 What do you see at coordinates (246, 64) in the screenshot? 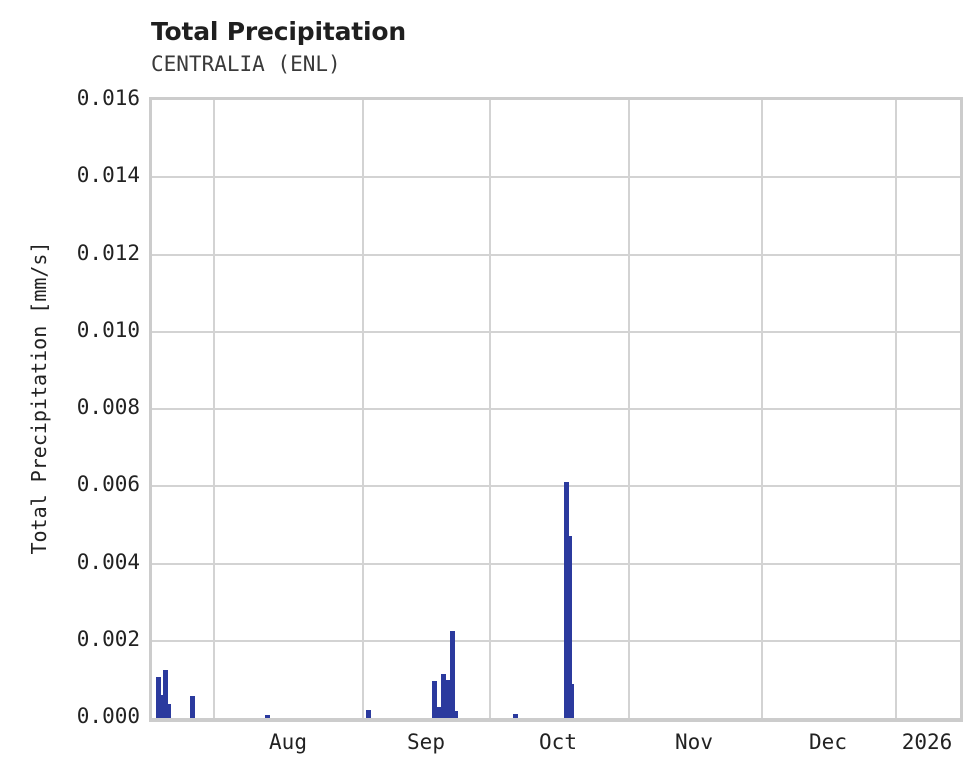
I see `chart-subtitle: CENTRALIA (ENL)` at bounding box center [246, 64].